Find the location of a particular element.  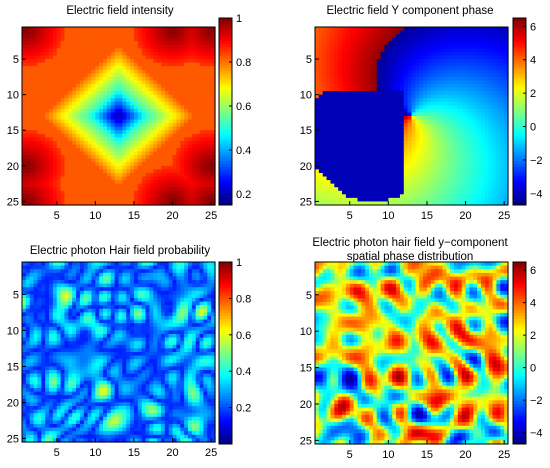

colorbar-segment is located at coordinates (225, 148).